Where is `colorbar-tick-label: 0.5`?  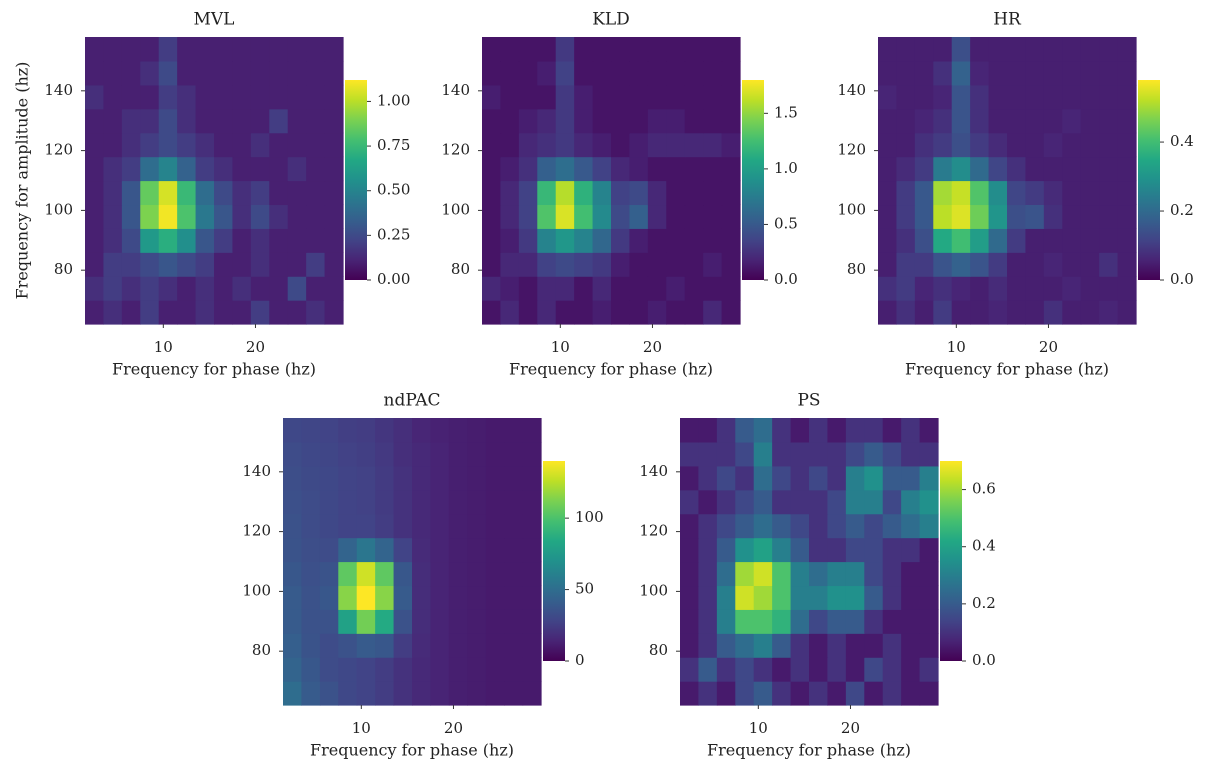
colorbar-tick-label: 0.5 is located at coordinates (786, 223).